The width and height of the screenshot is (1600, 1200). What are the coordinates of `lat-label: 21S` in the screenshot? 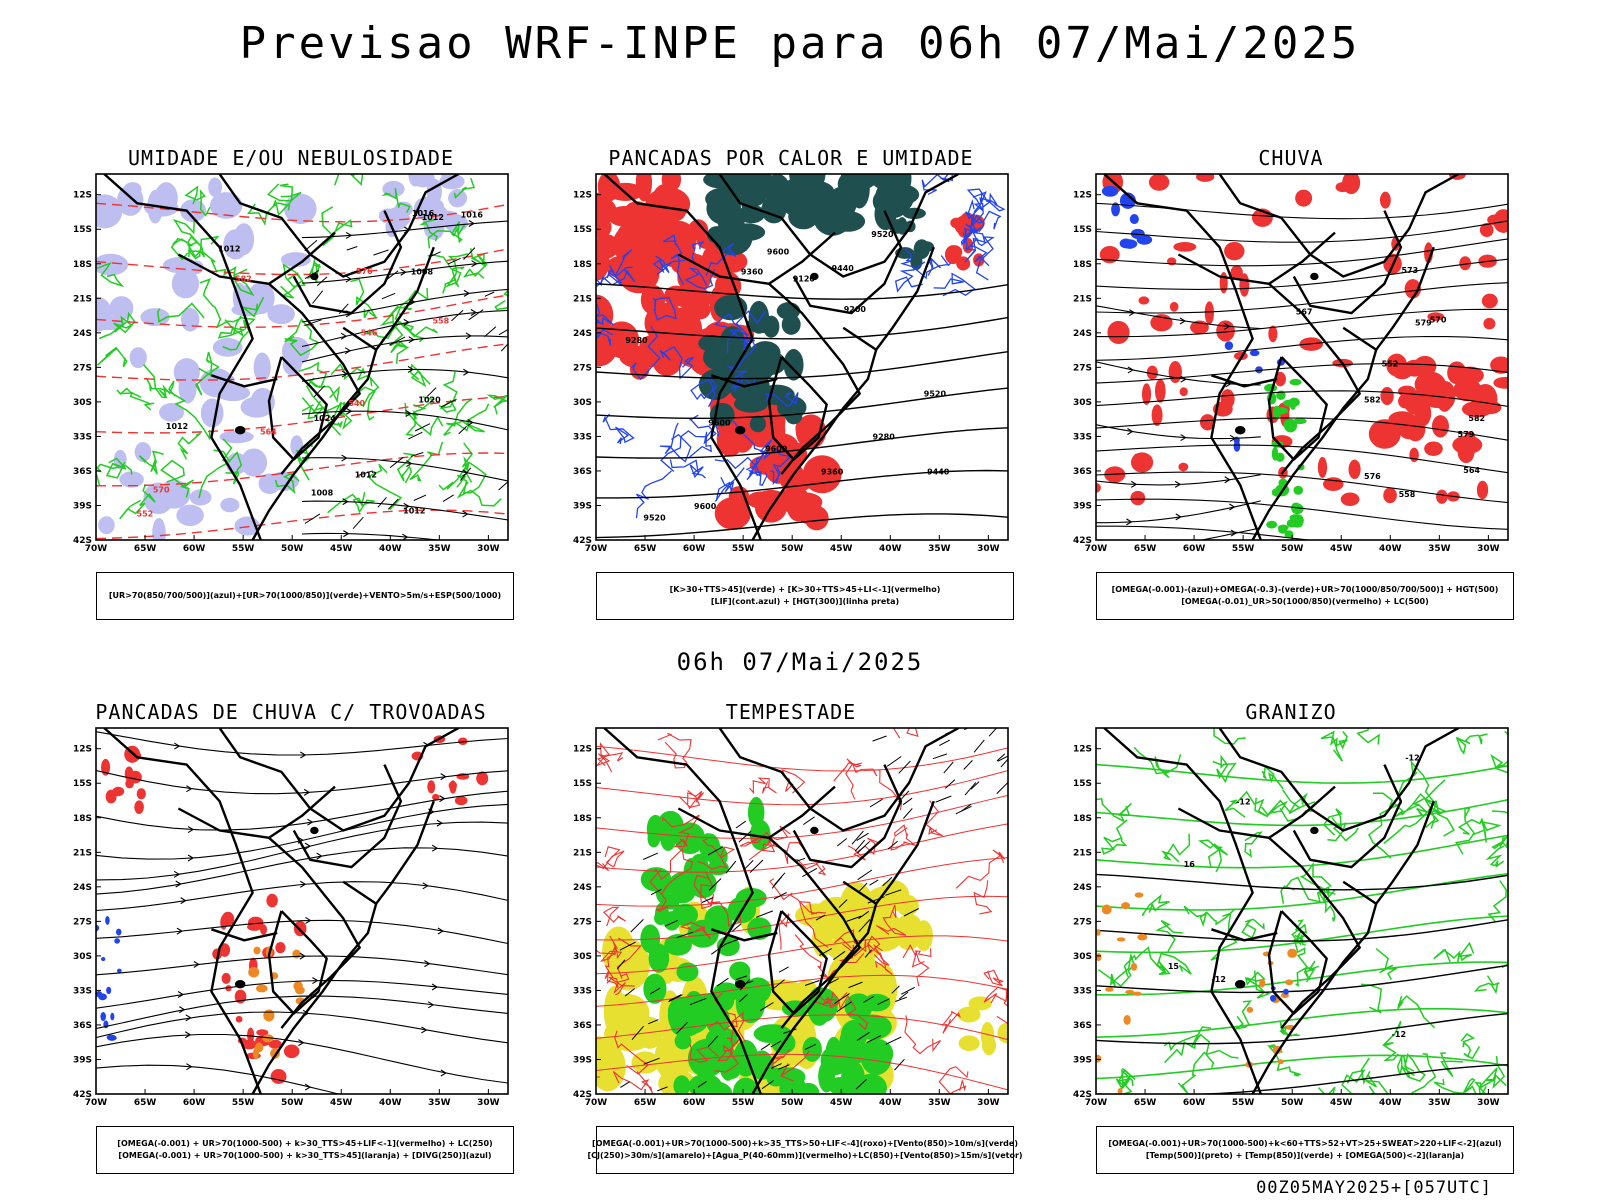 It's located at (582, 853).